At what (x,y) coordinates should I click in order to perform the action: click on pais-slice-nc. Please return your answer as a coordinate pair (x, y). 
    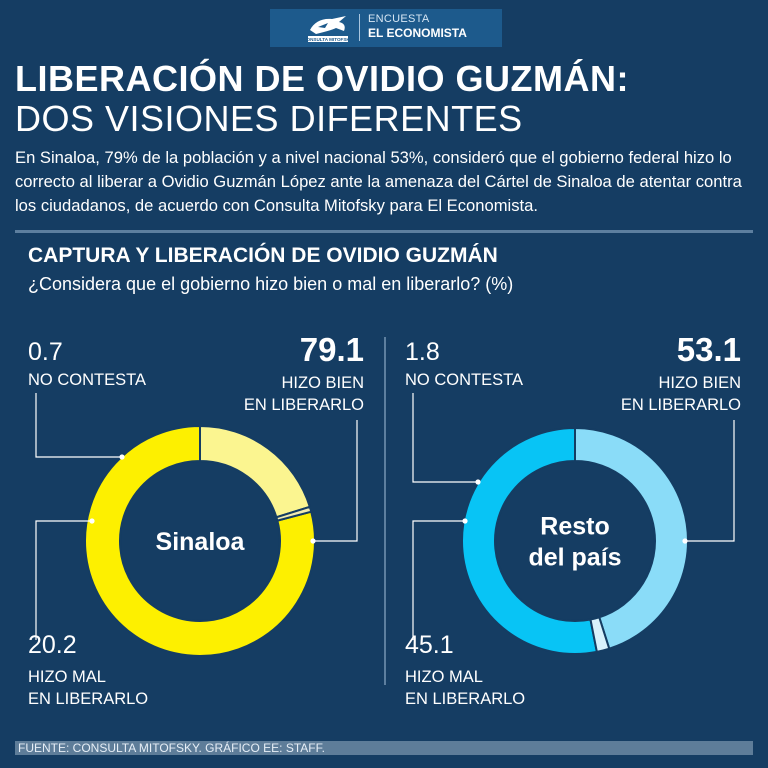
    Looking at the image, I should click on (600, 634).